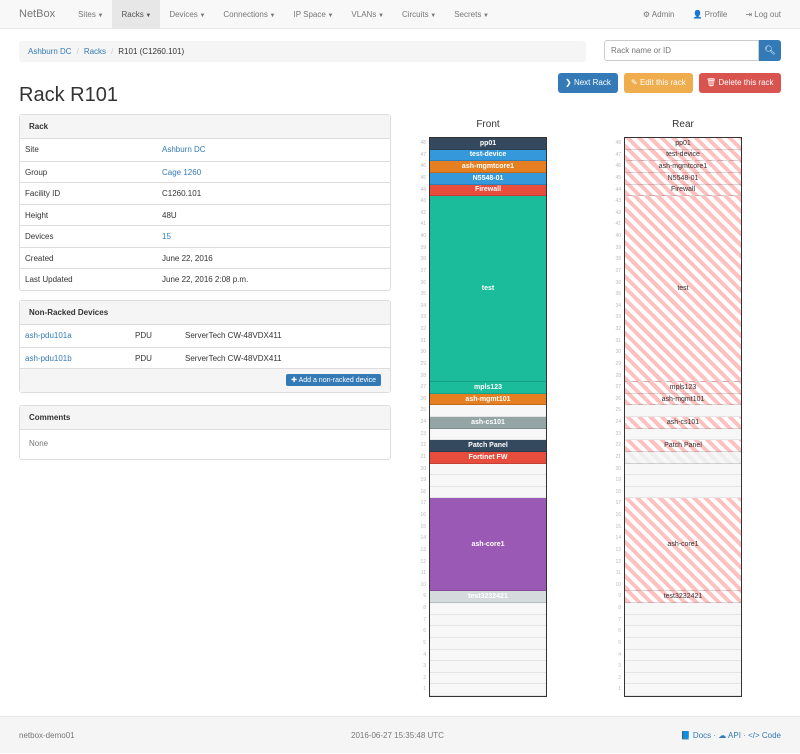  Describe the element at coordinates (48, 335) in the screenshot. I see `device-link: ash-pdu101a` at that location.